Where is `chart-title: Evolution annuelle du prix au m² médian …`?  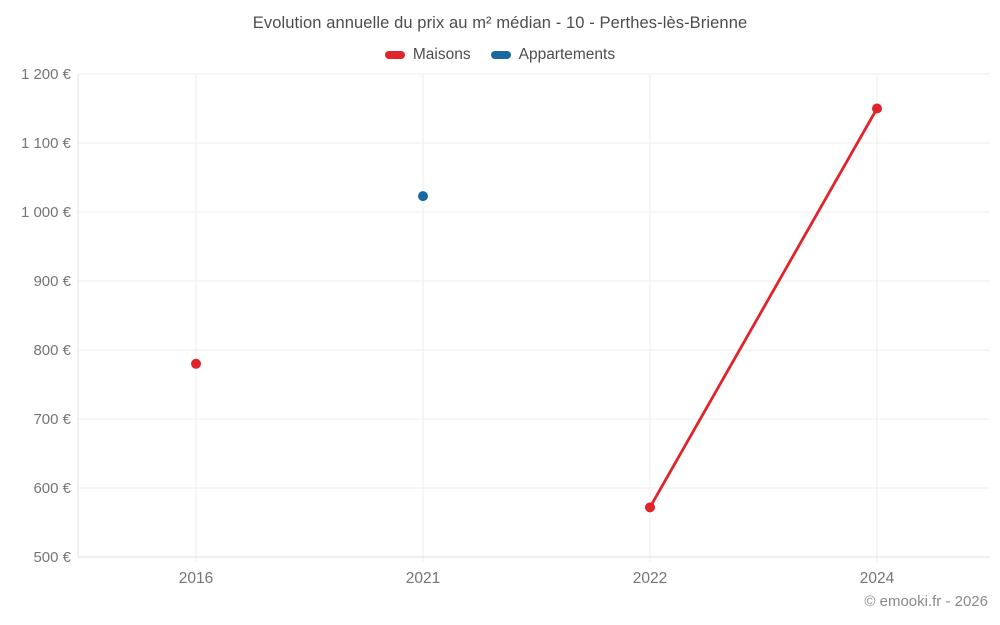 chart-title: Evolution annuelle du prix au m² médian … is located at coordinates (500, 23).